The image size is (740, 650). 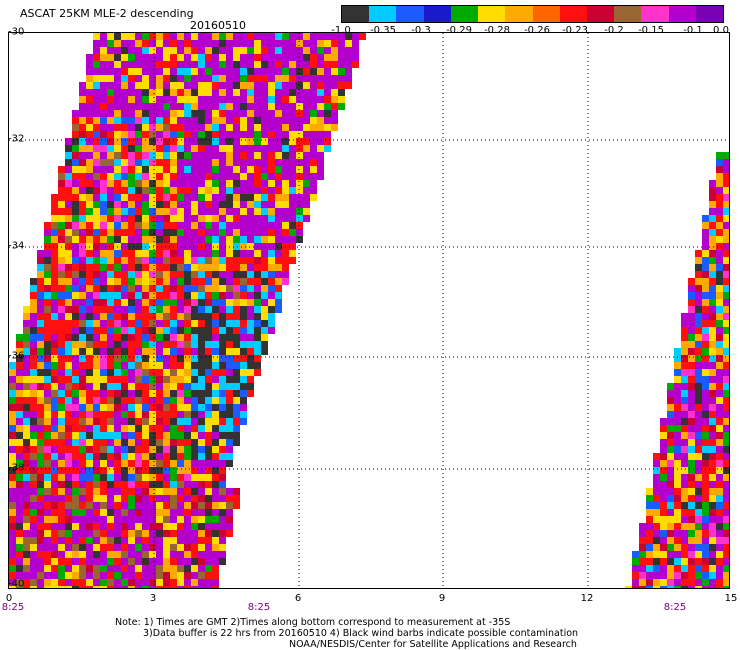 What do you see at coordinates (731, 598) in the screenshot?
I see `longitude-label: 15` at bounding box center [731, 598].